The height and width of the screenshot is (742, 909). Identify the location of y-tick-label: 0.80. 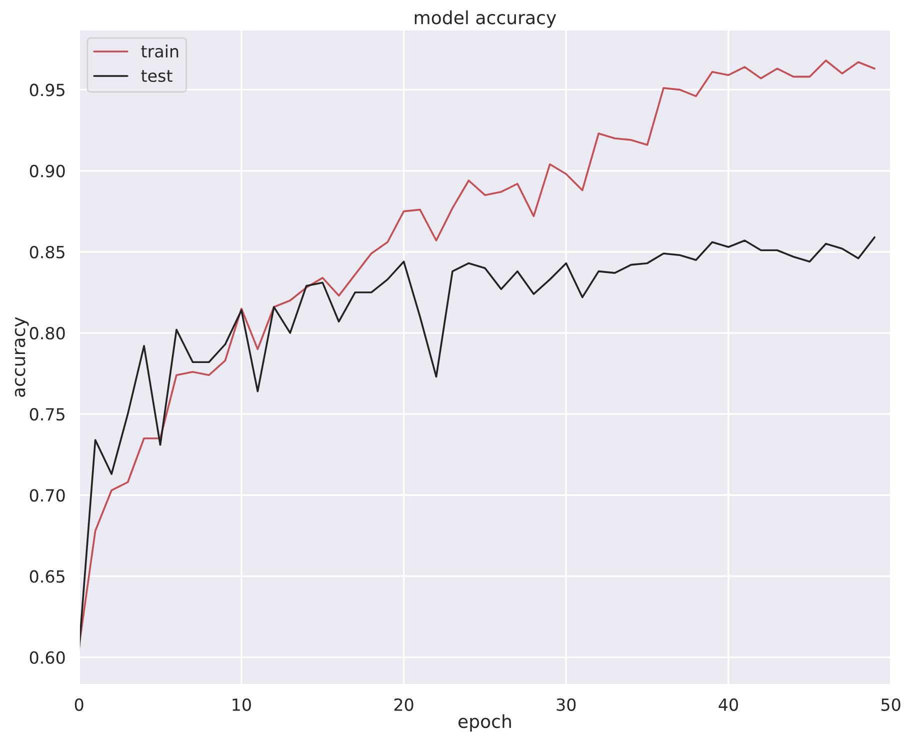
(47, 333).